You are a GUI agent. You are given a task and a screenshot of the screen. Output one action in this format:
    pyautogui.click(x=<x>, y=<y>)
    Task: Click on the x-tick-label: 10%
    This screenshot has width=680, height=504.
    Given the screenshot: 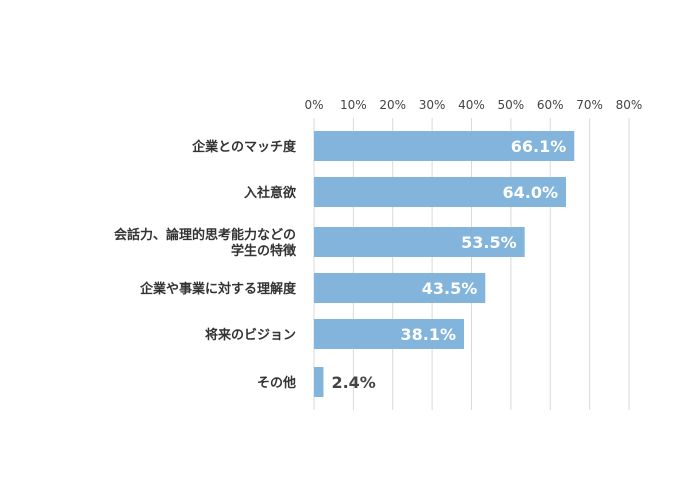 What is the action you would take?
    pyautogui.click(x=353, y=105)
    